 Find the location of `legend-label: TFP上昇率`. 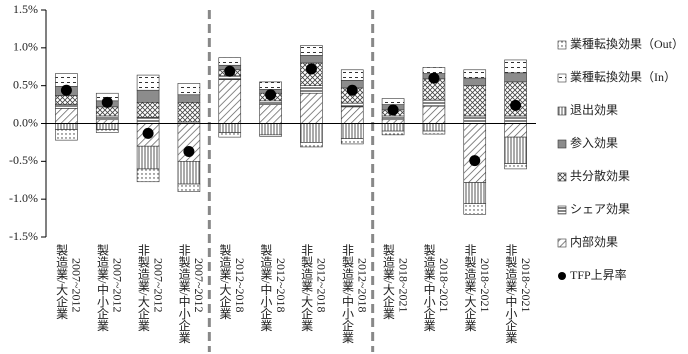

legend-label: TFP上昇率 is located at coordinates (598, 274).